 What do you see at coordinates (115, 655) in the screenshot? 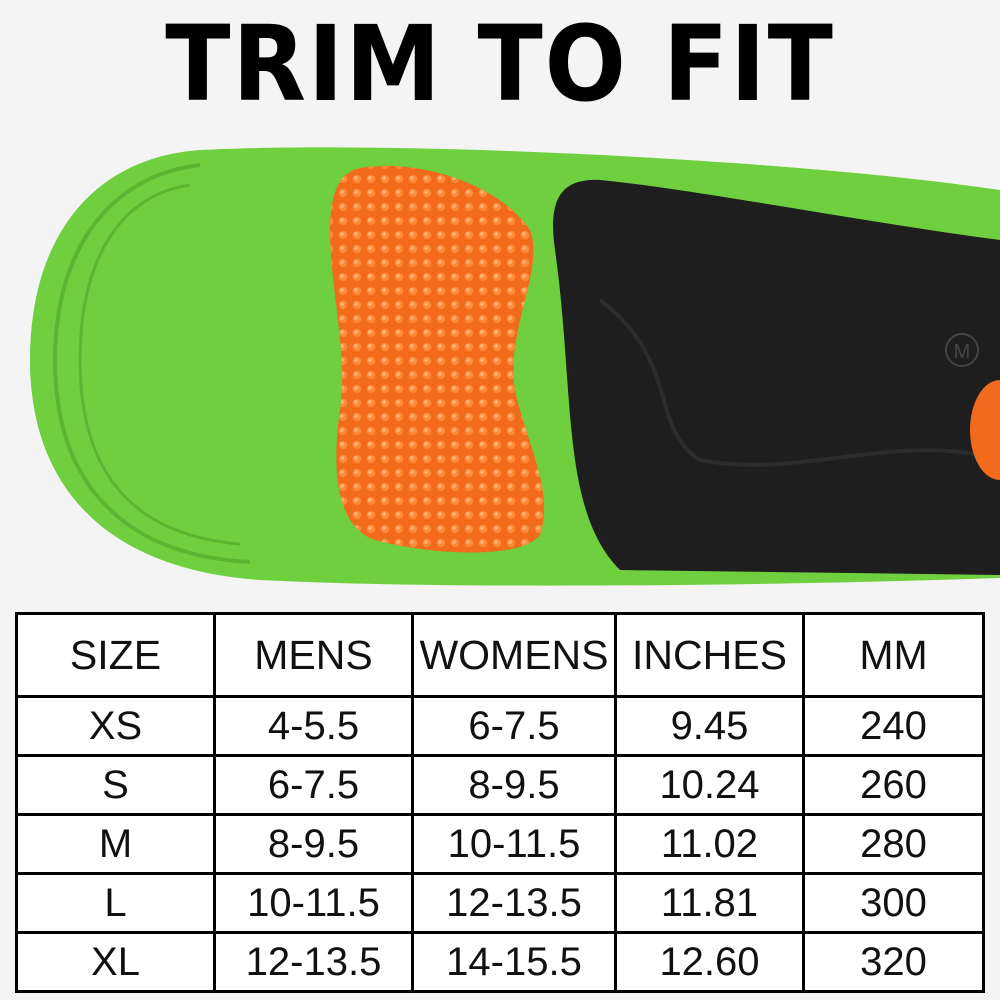
I see `header-size: SIZE` at bounding box center [115, 655].